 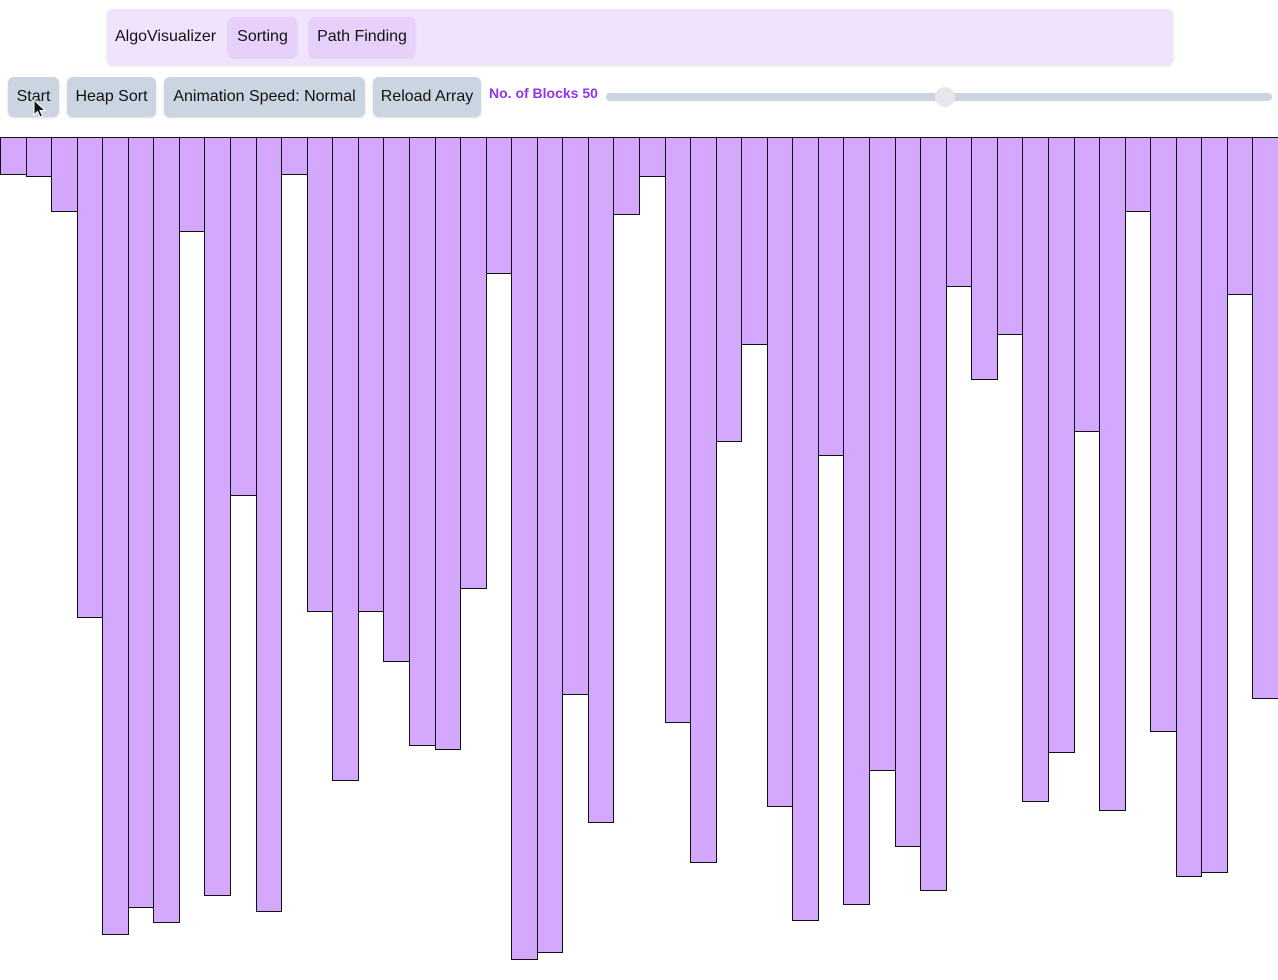 I want to click on start-button: Start, so click(x=33, y=97).